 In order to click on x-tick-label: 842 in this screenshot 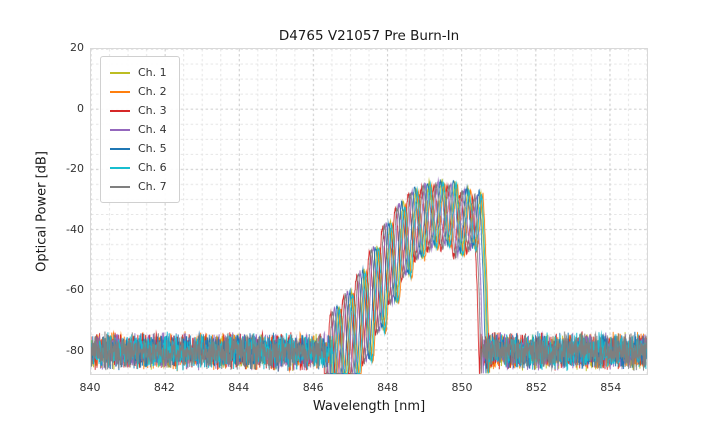, I will do `click(164, 387)`.